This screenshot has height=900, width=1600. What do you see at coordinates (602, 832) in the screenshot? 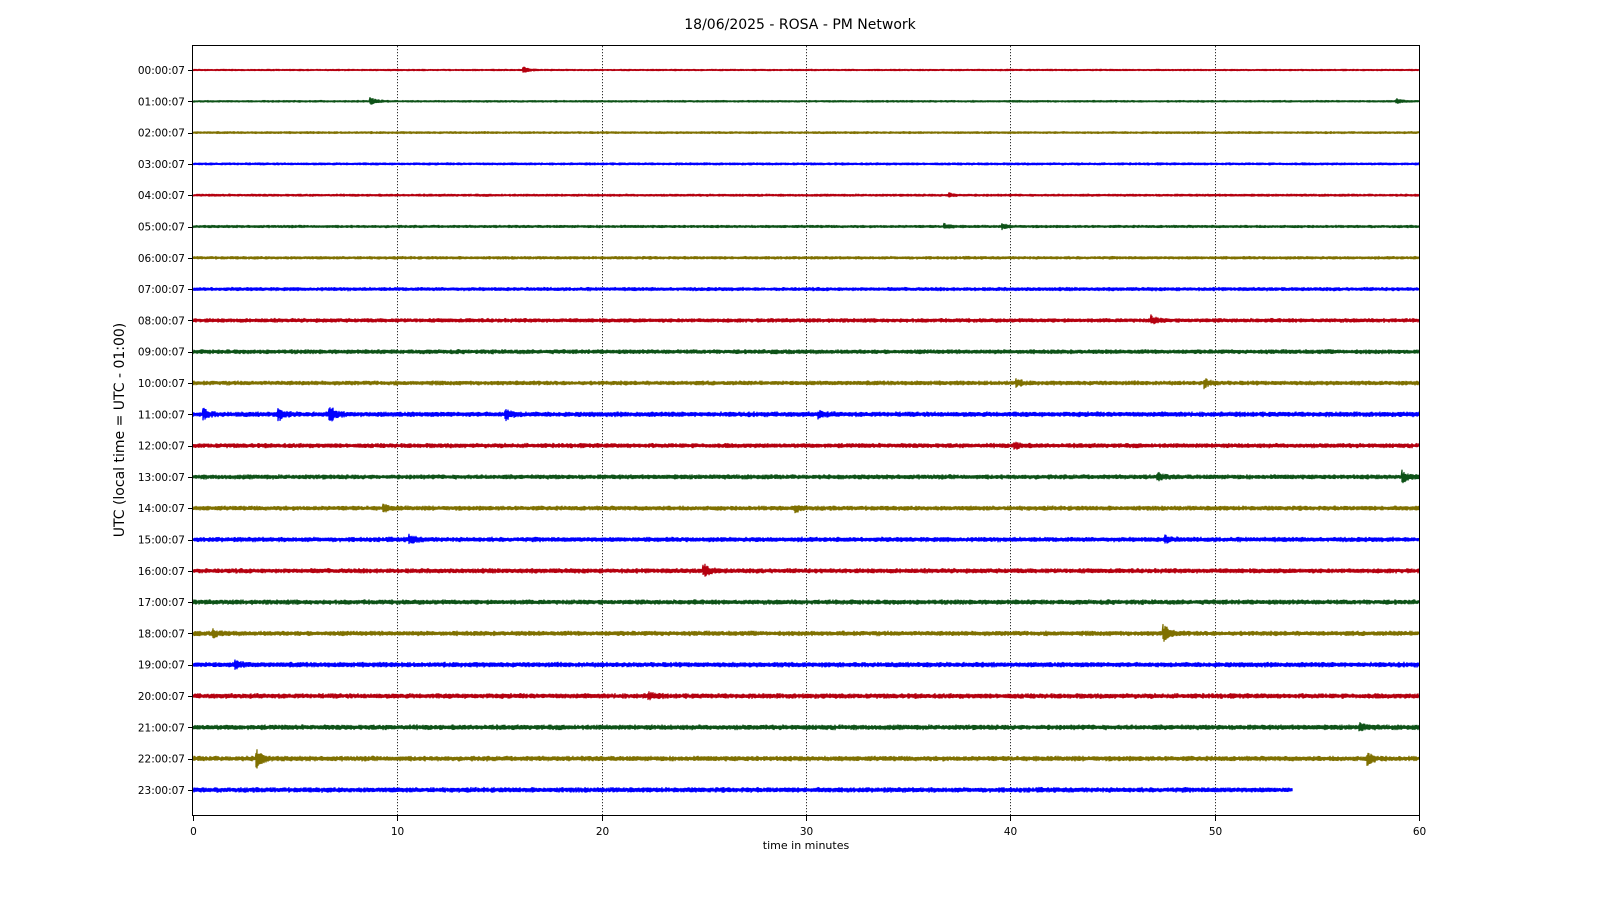
I see `x-tick-label-2: 20` at bounding box center [602, 832].